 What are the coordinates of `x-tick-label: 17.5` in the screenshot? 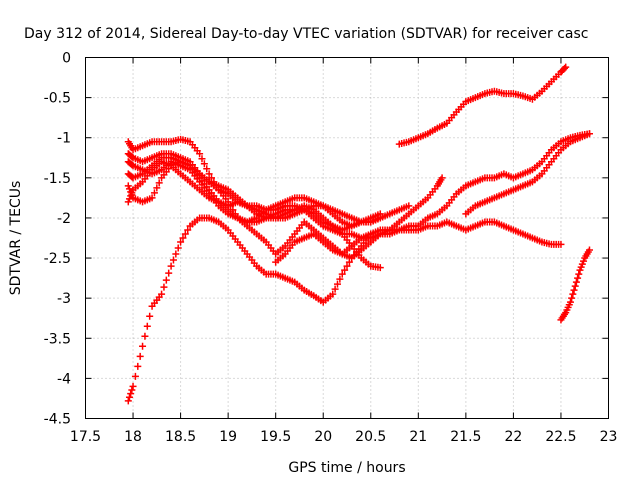 It's located at (85, 437).